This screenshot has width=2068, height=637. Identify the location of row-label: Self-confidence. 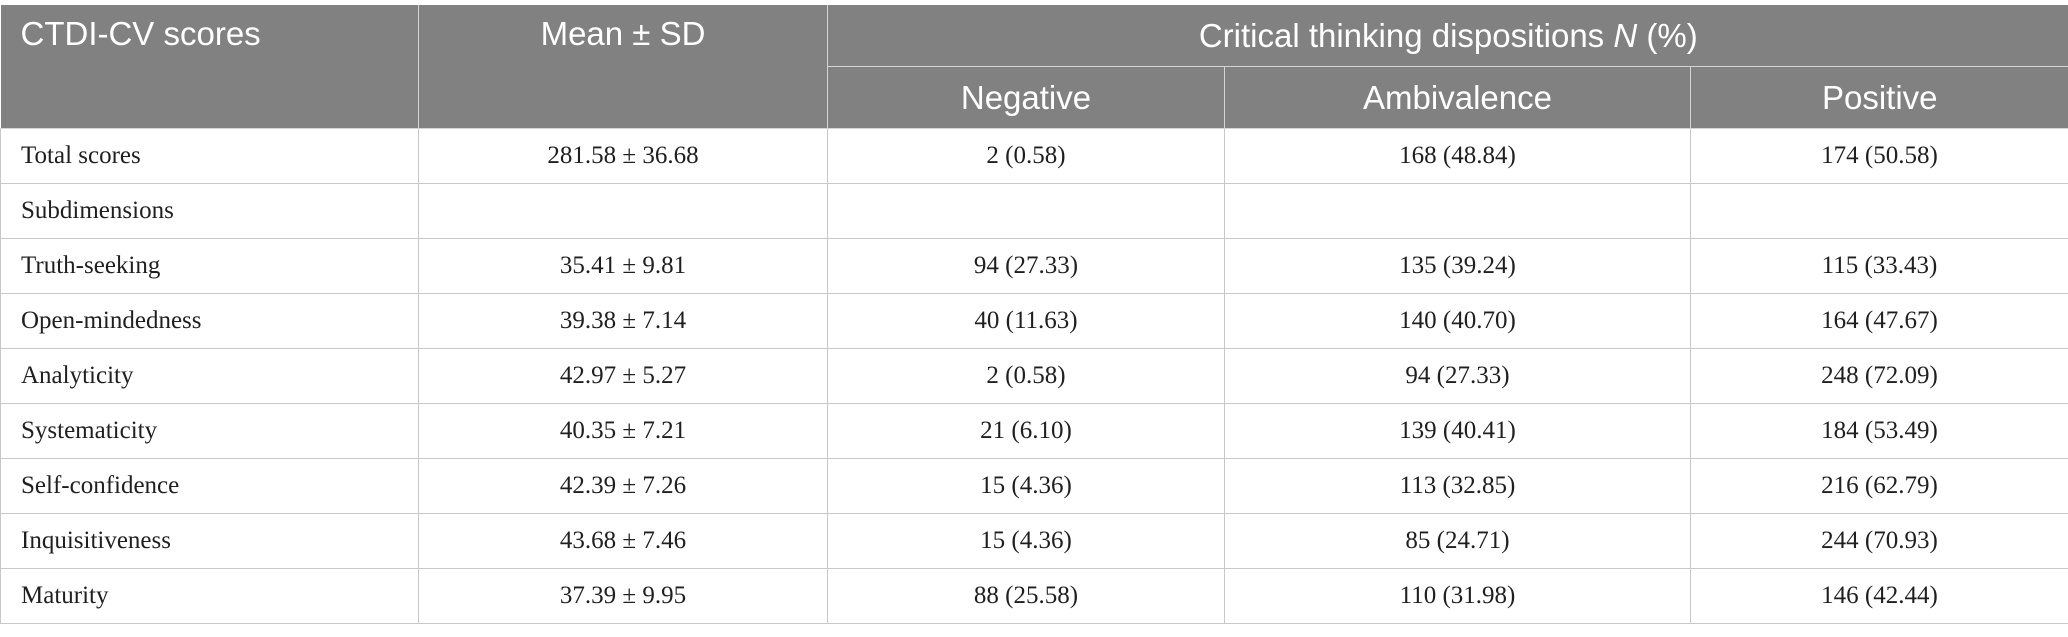
(209, 486).